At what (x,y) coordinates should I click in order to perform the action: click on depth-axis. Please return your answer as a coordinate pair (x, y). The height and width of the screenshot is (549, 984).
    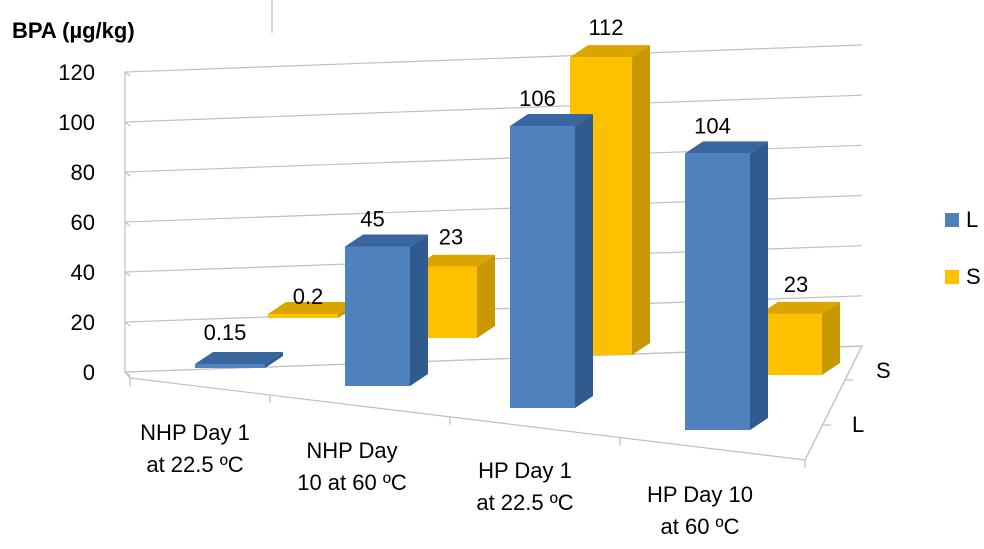
    Looking at the image, I should click on (833, 403).